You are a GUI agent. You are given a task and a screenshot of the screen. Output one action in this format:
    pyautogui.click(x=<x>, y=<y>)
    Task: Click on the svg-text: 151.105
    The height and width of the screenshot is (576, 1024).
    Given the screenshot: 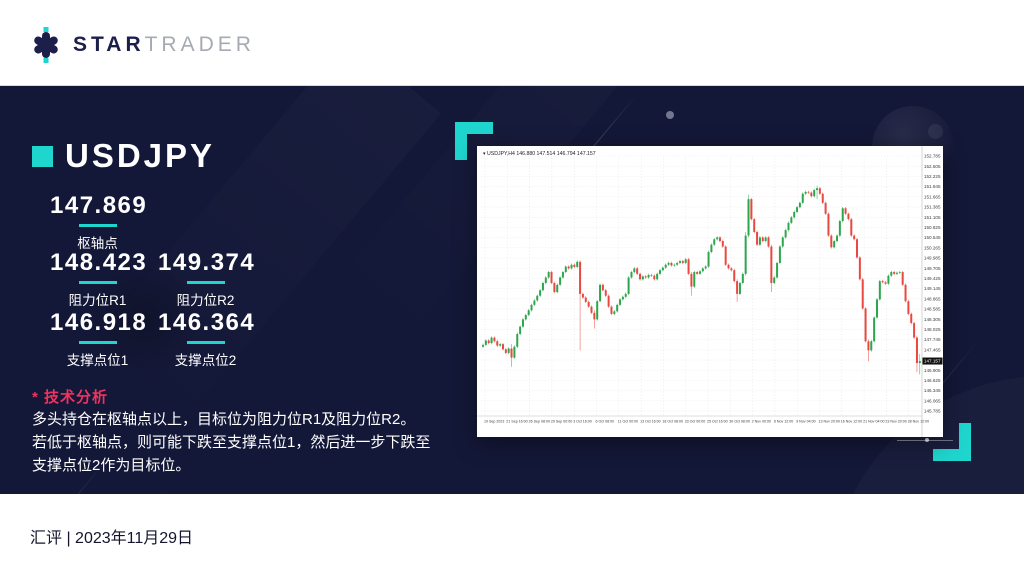 What is the action you would take?
    pyautogui.click(x=932, y=217)
    